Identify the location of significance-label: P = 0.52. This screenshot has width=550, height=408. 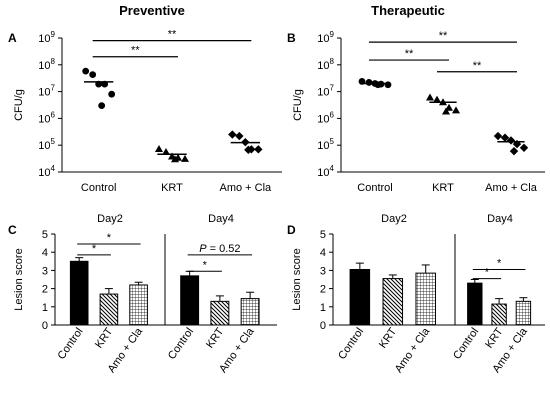
(219, 249).